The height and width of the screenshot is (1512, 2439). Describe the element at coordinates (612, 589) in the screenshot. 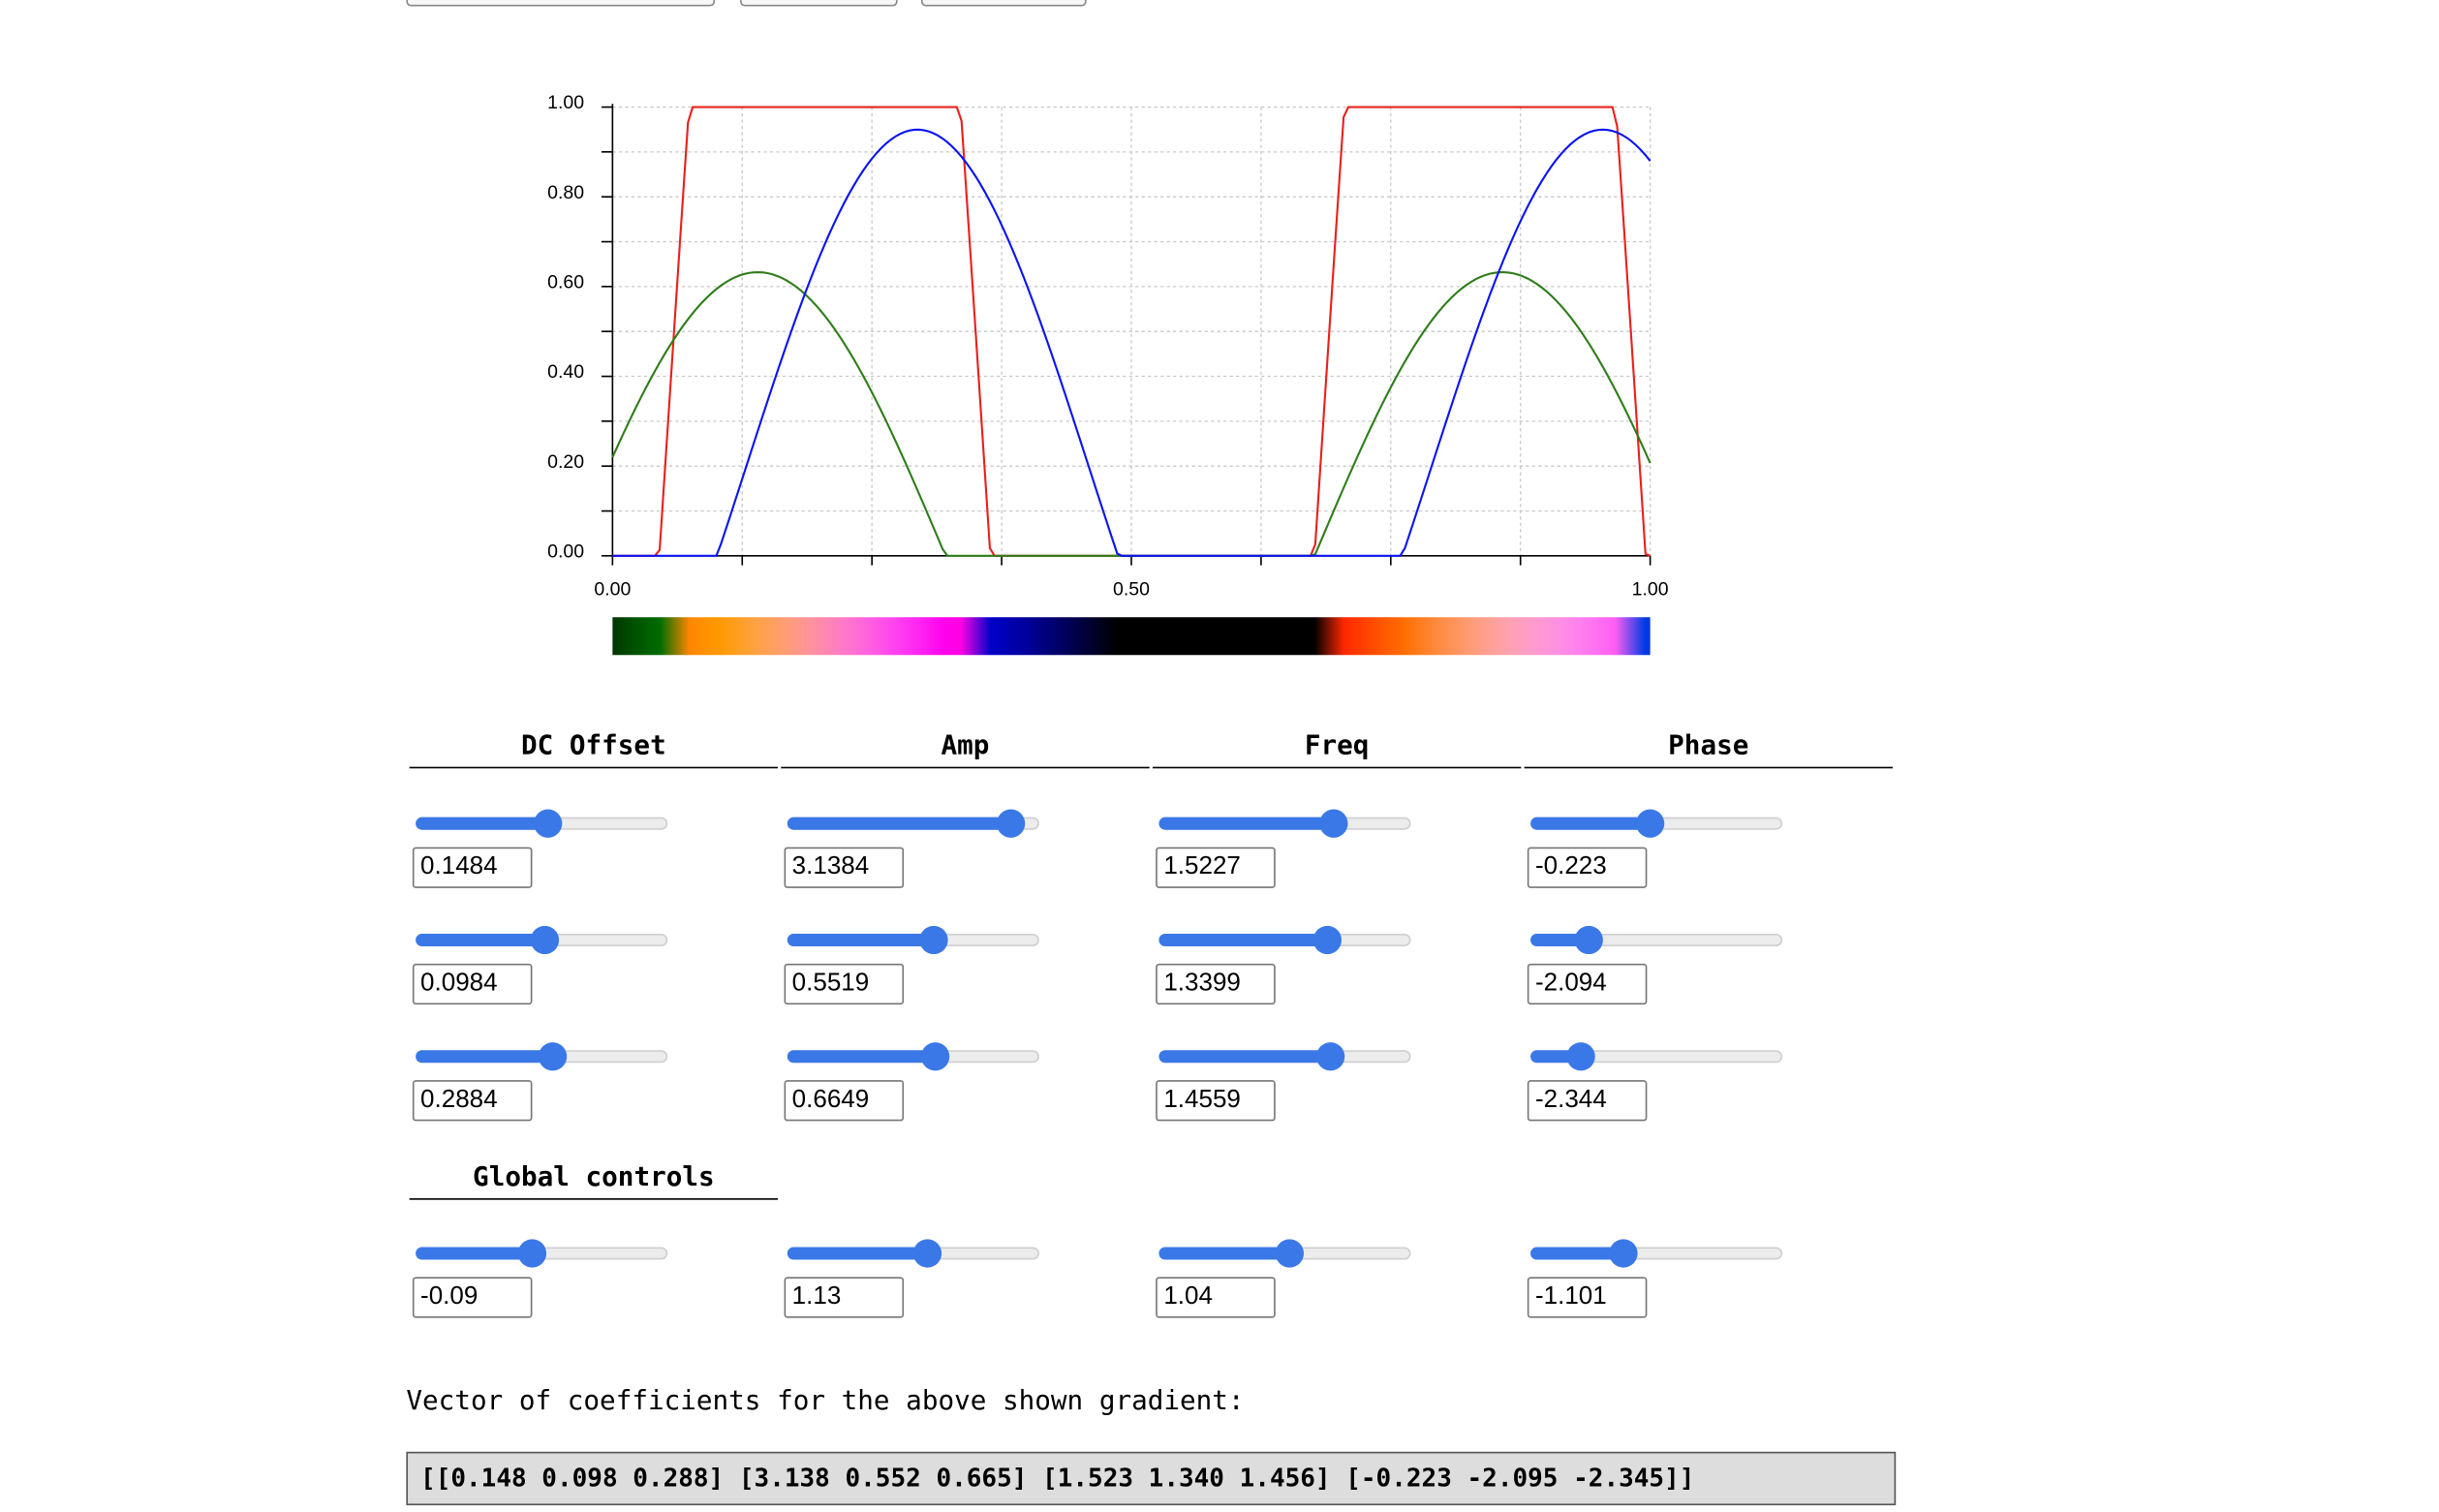

I see `x-tick-label: 0.00` at that location.